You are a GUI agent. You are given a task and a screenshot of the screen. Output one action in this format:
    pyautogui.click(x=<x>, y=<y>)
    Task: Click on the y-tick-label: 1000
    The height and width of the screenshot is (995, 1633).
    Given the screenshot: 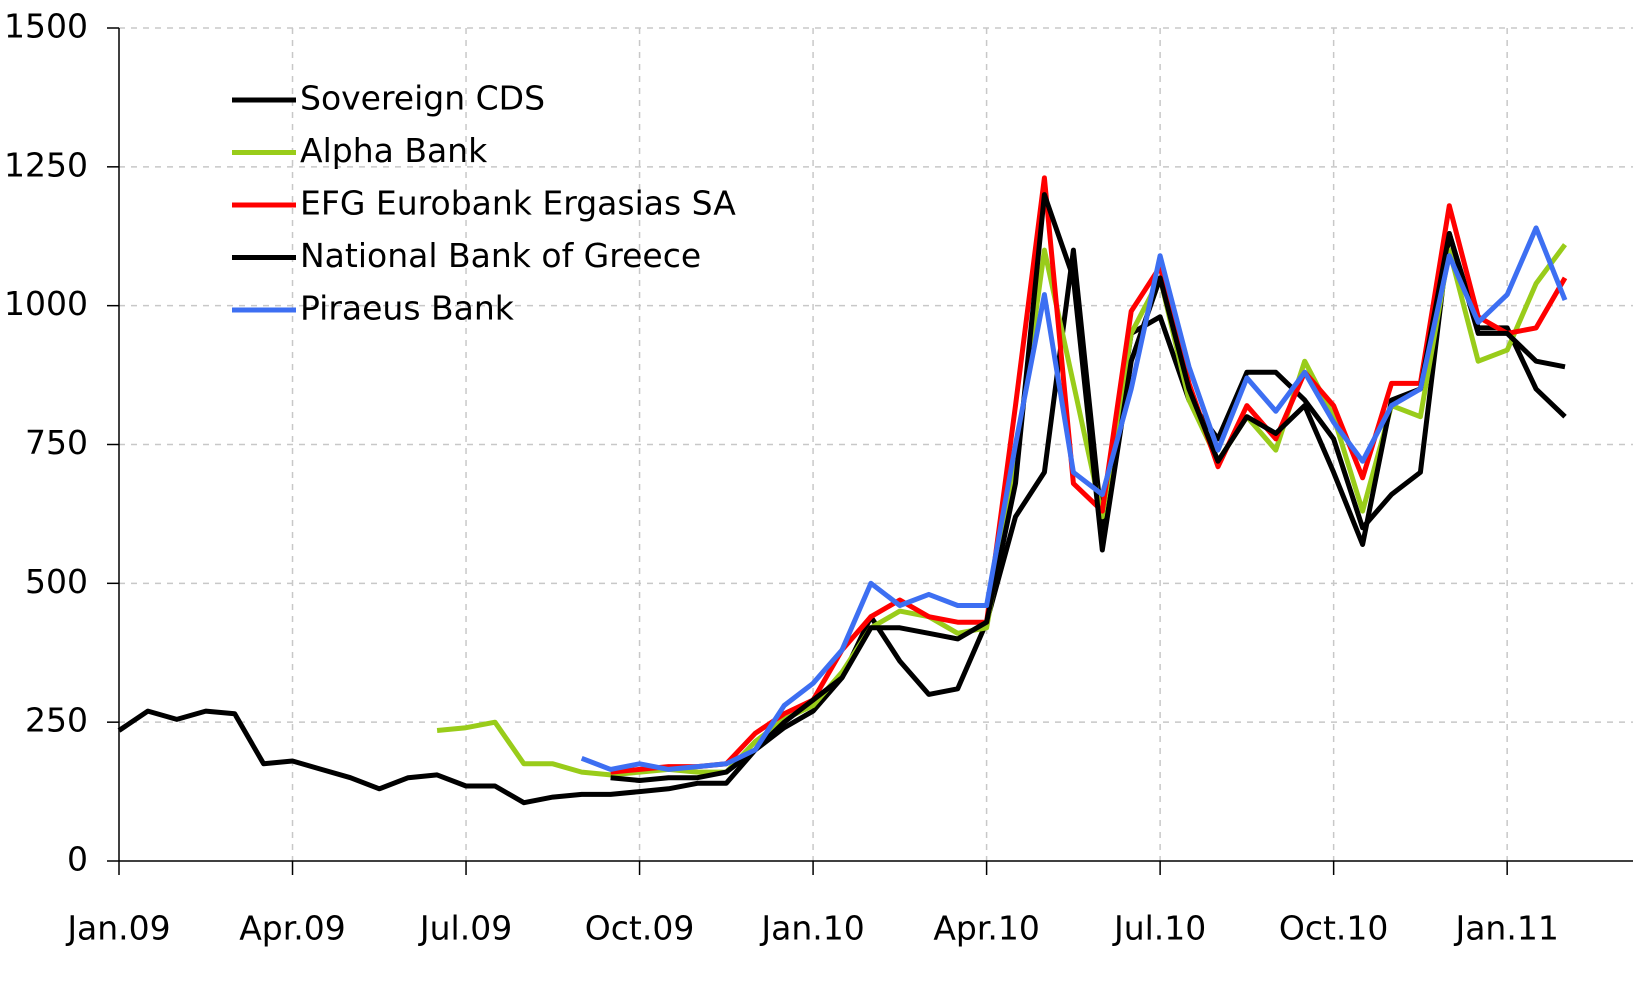 What is the action you would take?
    pyautogui.click(x=46, y=303)
    